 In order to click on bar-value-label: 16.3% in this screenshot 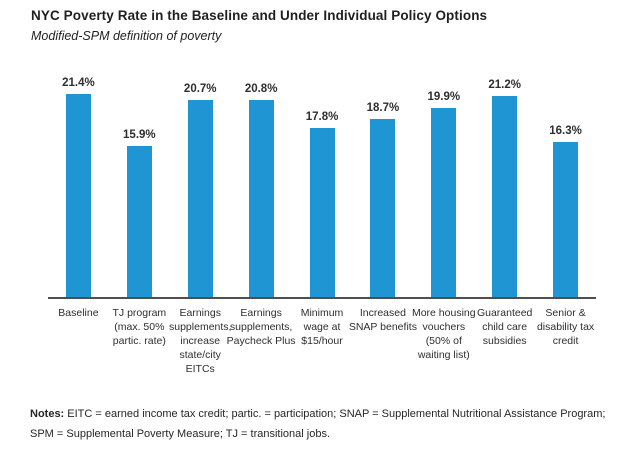, I will do `click(565, 131)`.